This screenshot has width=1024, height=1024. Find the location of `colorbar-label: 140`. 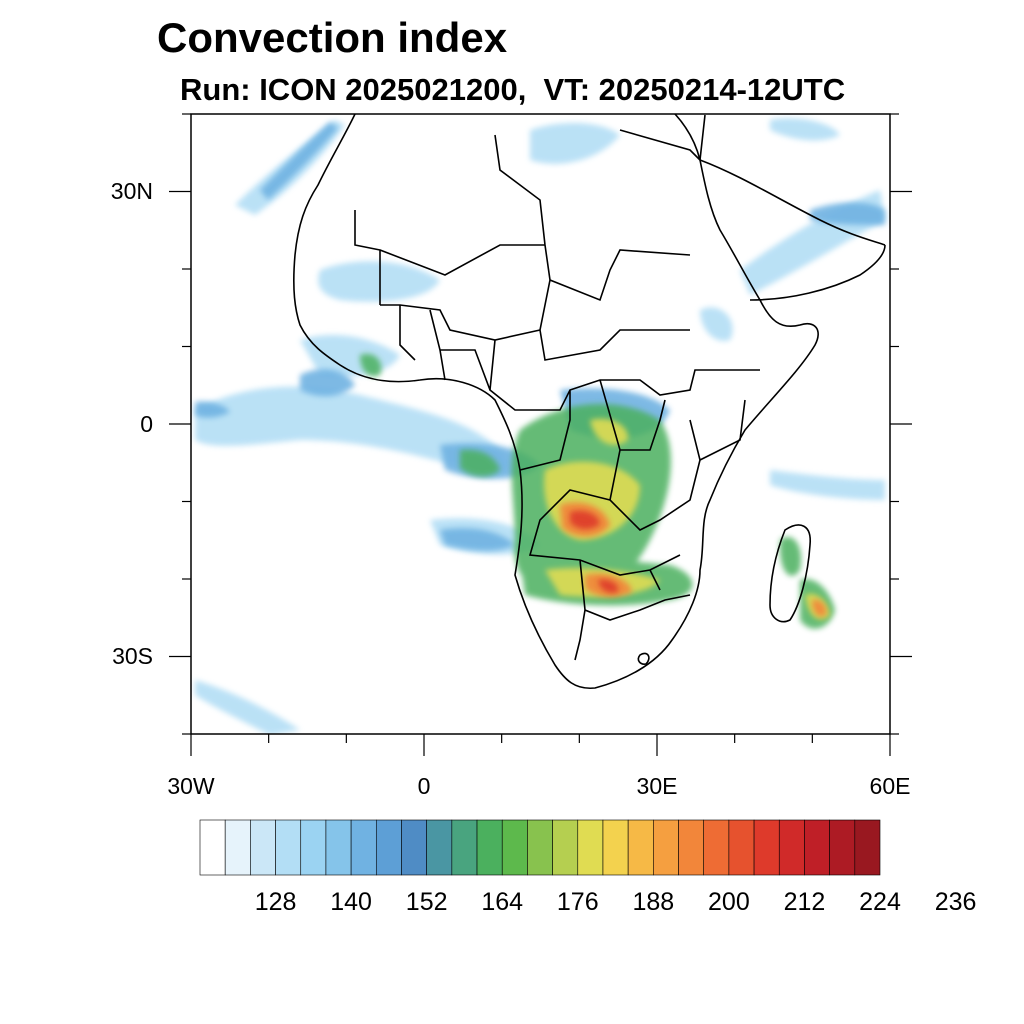

colorbar-label: 140 is located at coordinates (351, 902).